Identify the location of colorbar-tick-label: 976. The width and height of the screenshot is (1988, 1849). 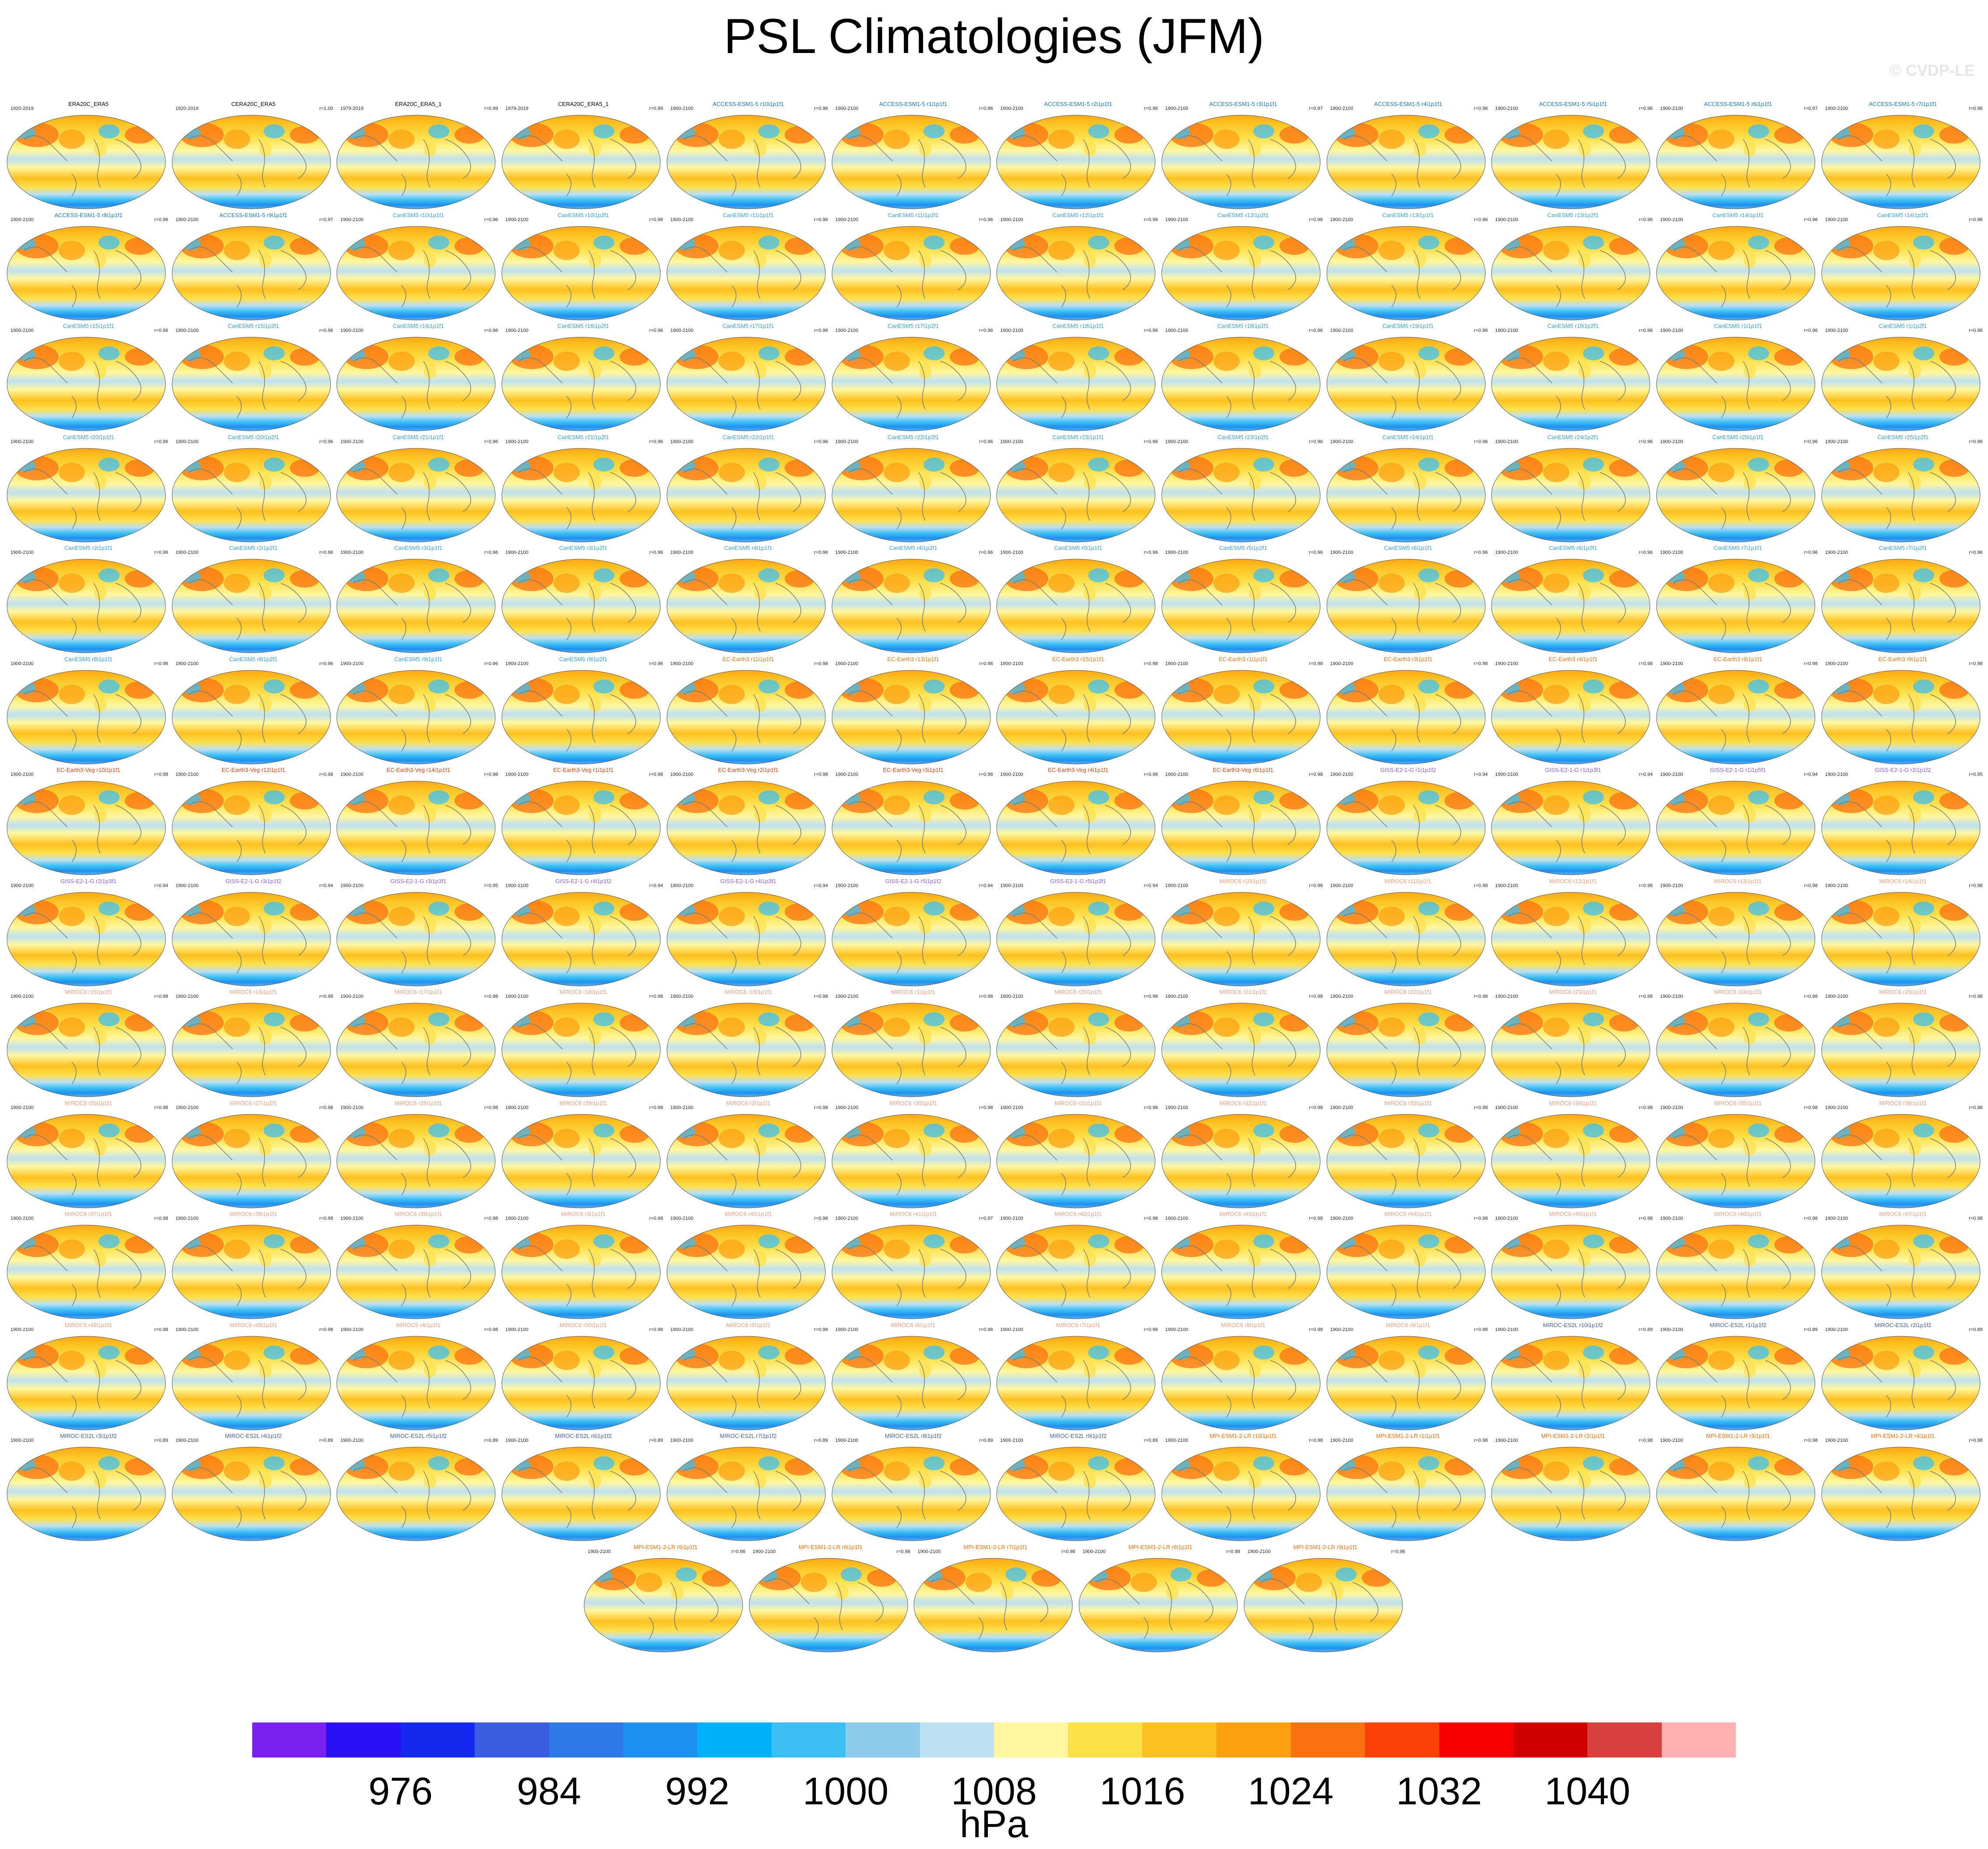
(400, 1791).